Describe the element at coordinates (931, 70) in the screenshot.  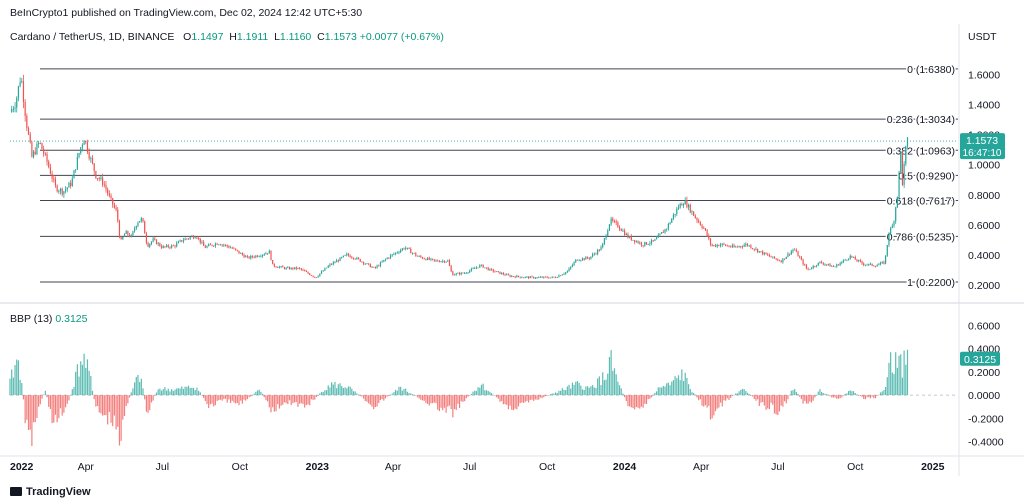
I see `fib-level-label: 0 (1.6380)` at that location.